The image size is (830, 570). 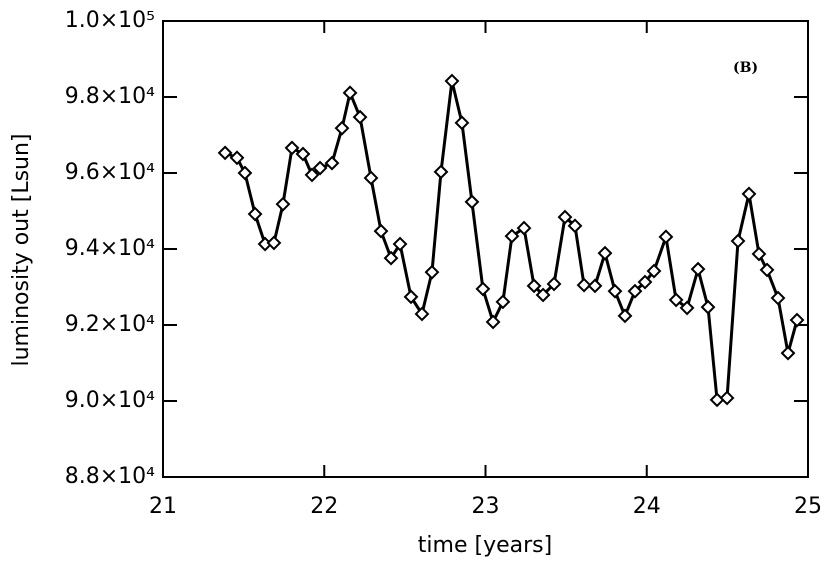 What do you see at coordinates (110, 400) in the screenshot?
I see `y-tick-label: 9.0×10⁴` at bounding box center [110, 400].